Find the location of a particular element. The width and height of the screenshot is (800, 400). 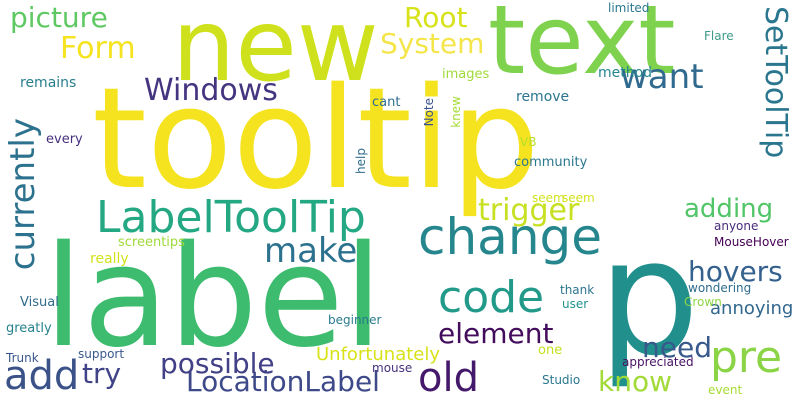

word-try: try is located at coordinates (102, 373).